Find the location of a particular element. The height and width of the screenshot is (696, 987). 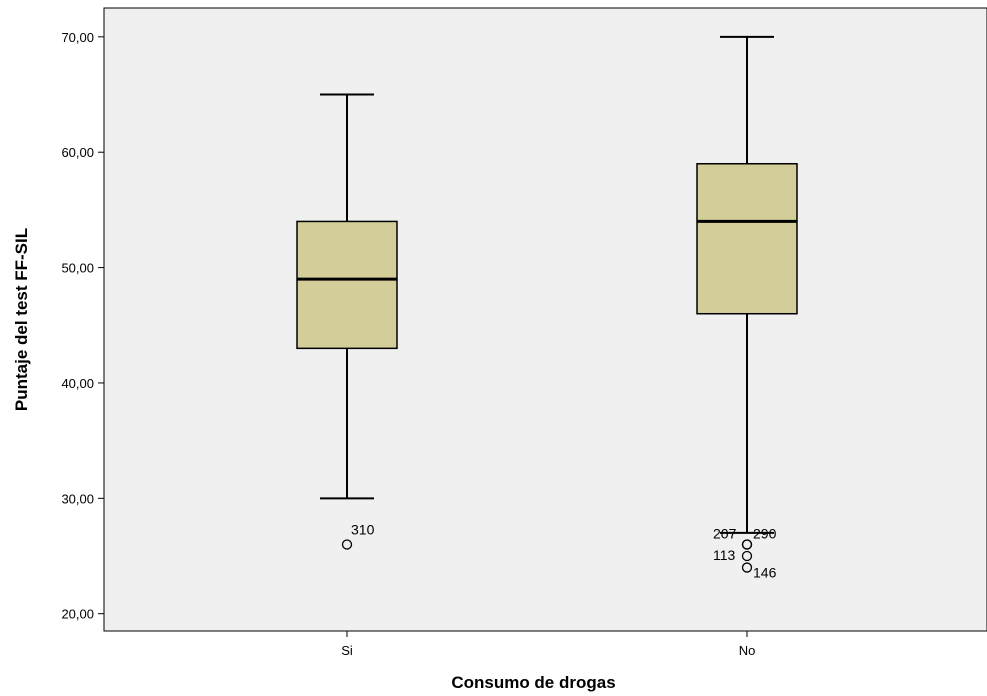

y-tick-label: 20,00 is located at coordinates (77, 614).